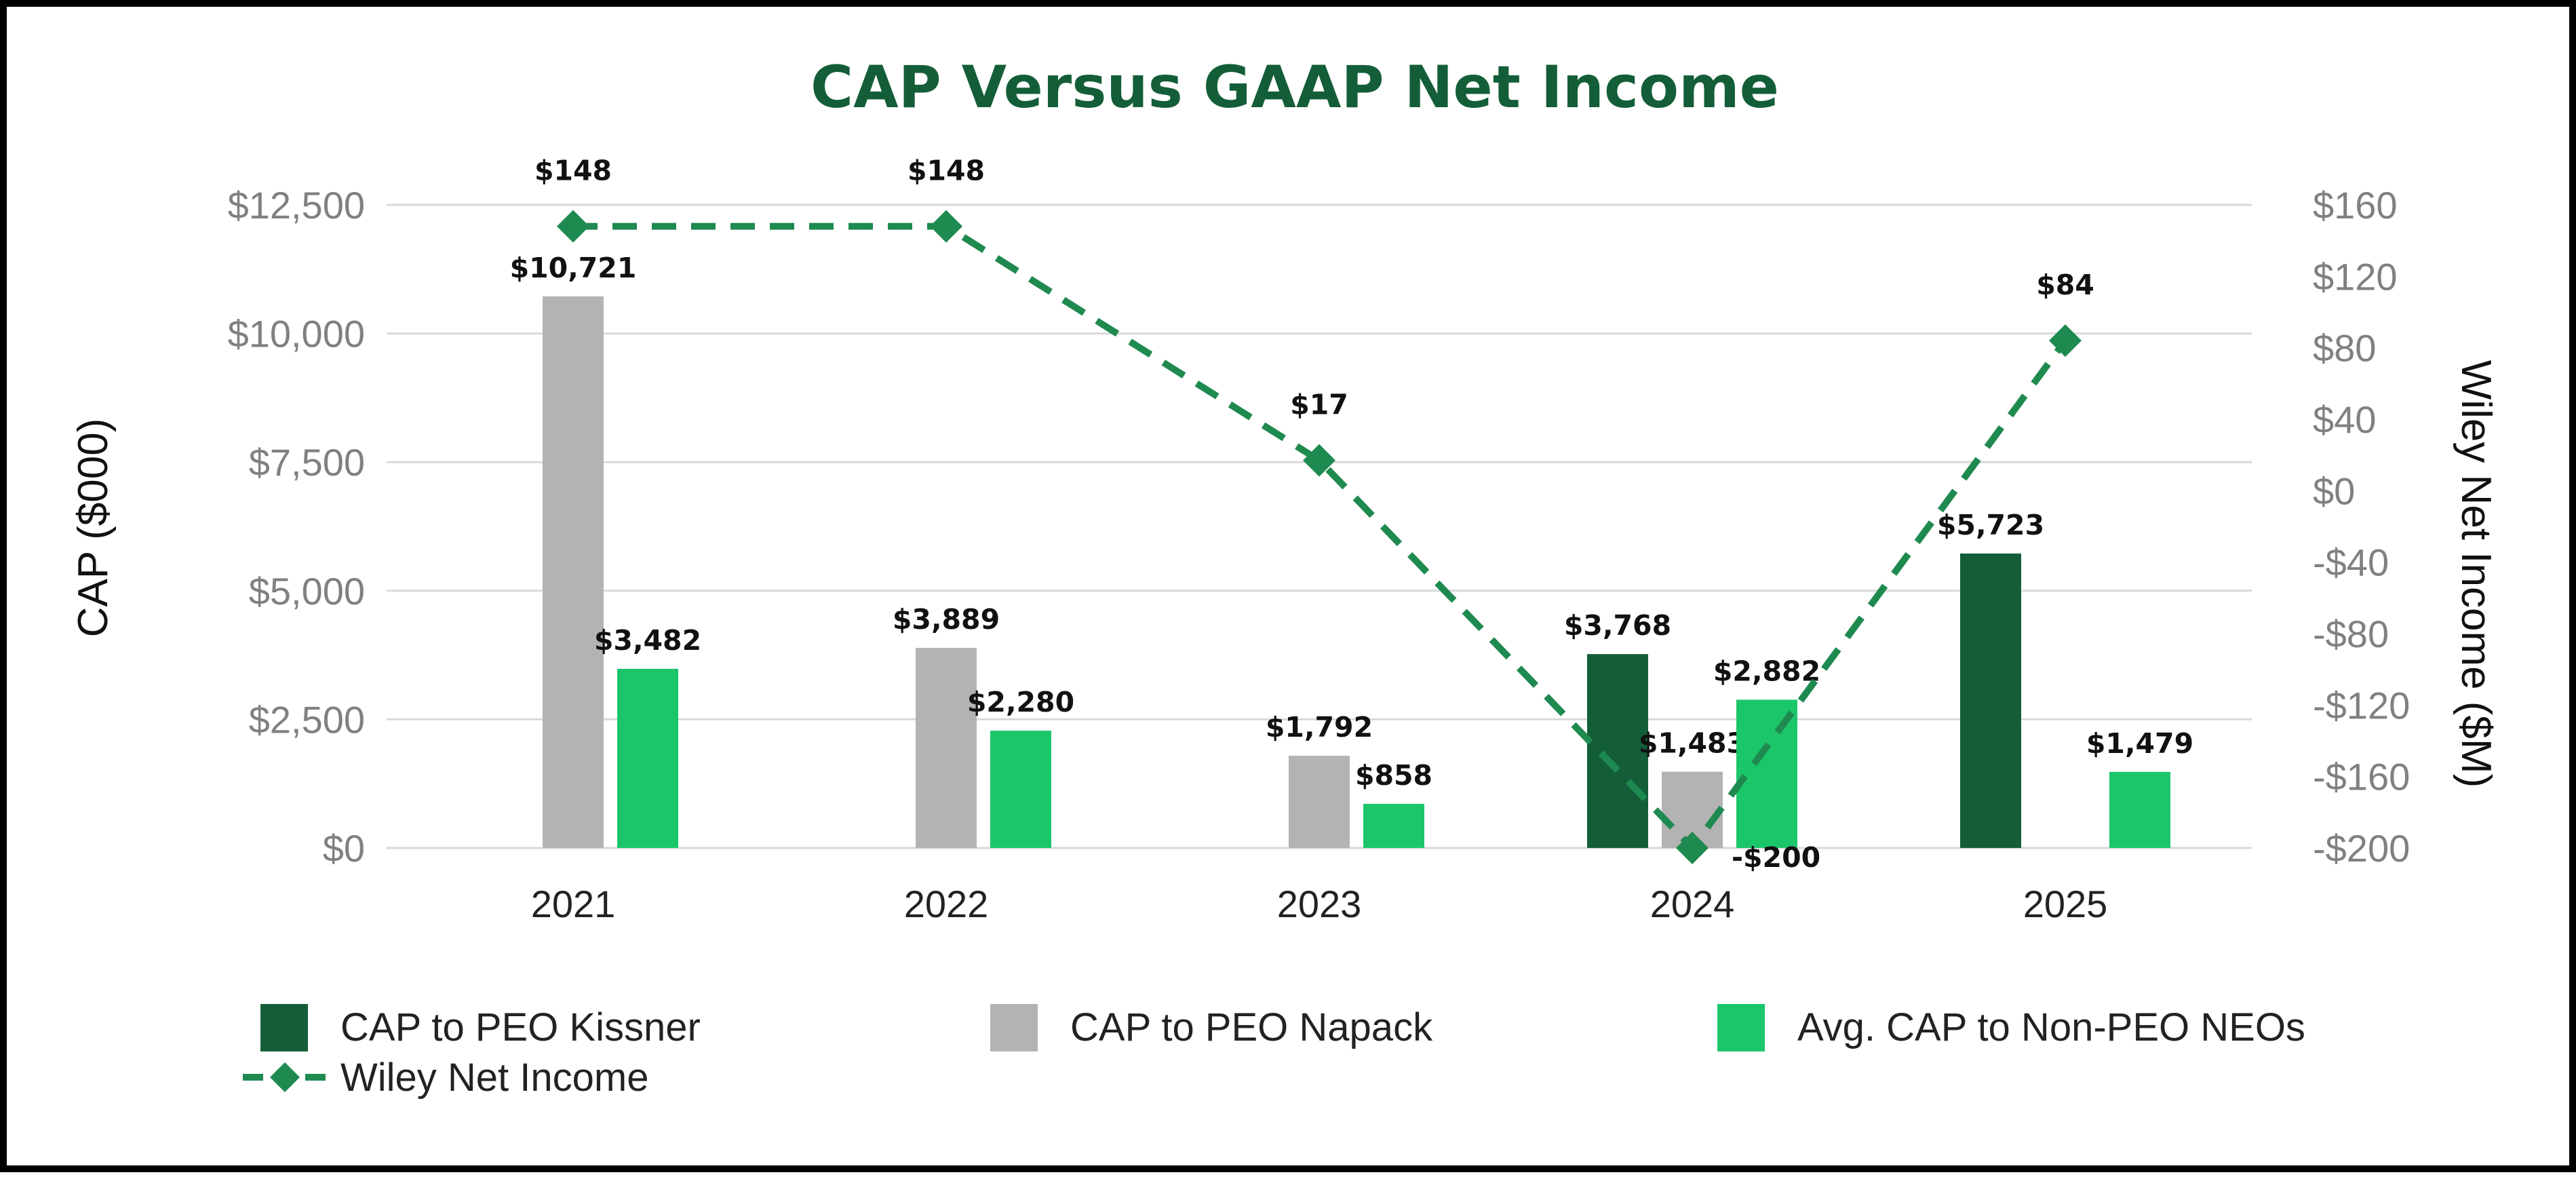 This screenshot has width=2576, height=1179. I want to click on y-tick-label: $7,500, so click(307, 462).